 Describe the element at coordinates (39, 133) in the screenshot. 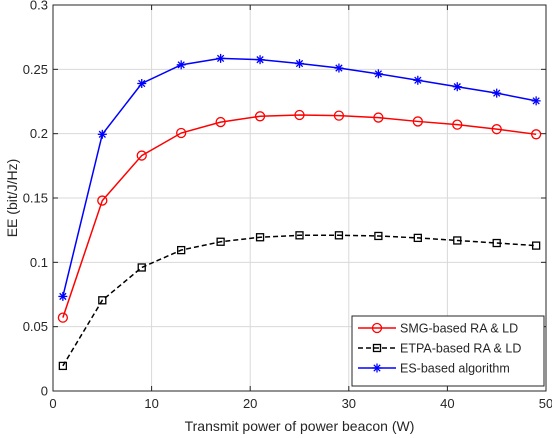

I see `y-tick-label: 0.2` at that location.